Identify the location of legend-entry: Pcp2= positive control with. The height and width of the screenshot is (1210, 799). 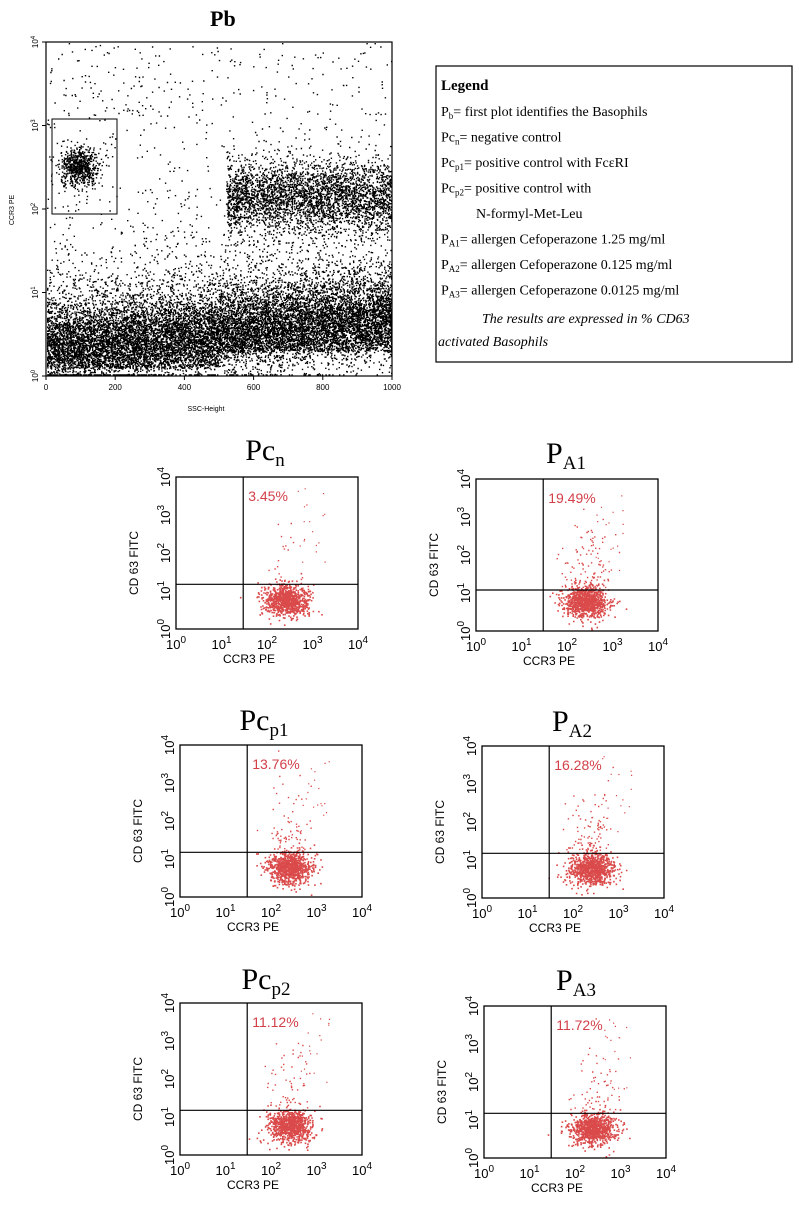
(516, 190).